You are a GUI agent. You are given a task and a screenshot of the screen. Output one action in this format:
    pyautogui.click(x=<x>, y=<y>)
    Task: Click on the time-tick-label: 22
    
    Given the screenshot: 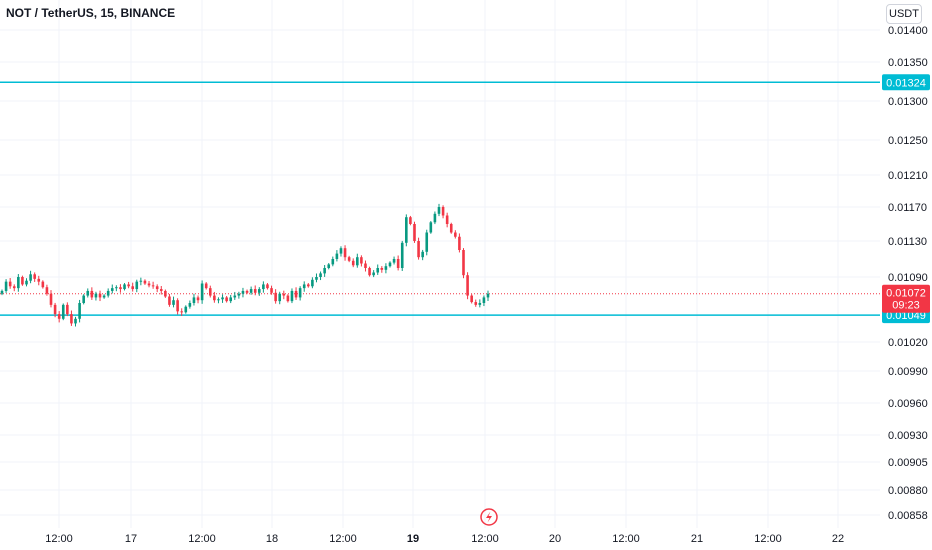 What is the action you would take?
    pyautogui.click(x=838, y=539)
    